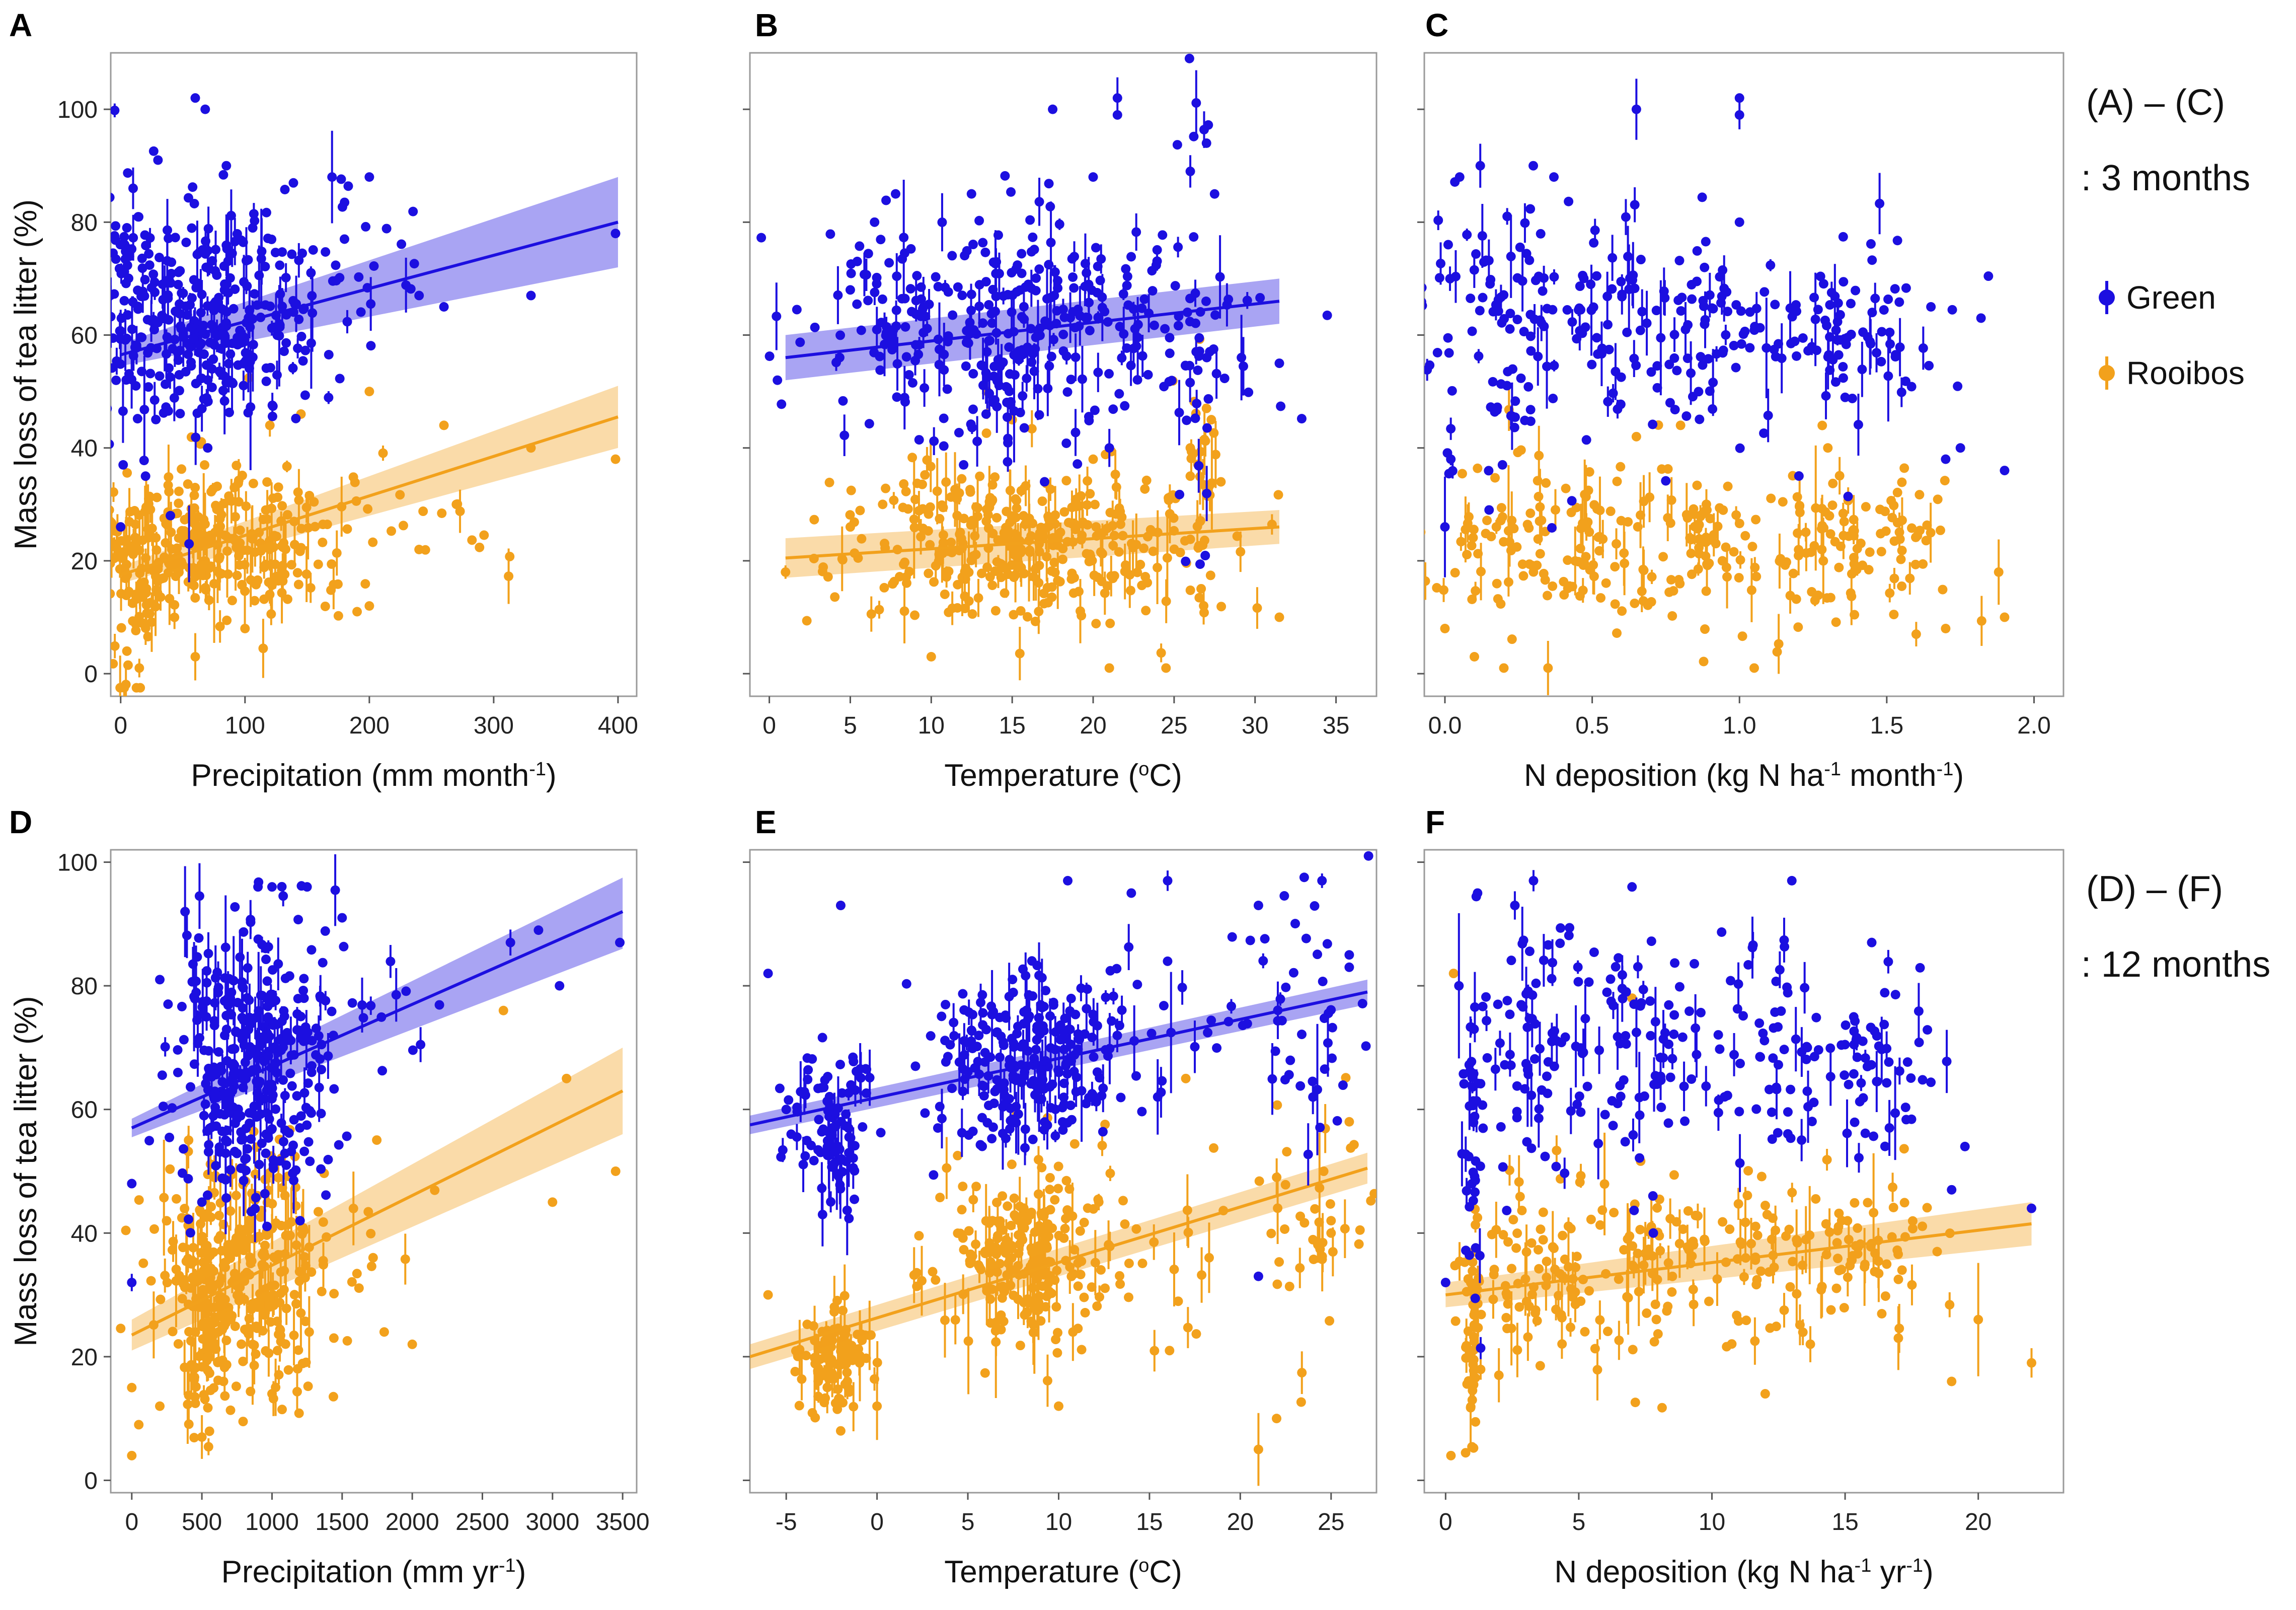 This screenshot has width=2296, height=1610. Describe the element at coordinates (1331, 1522) in the screenshot. I see `x-tick-label: 25` at that location.